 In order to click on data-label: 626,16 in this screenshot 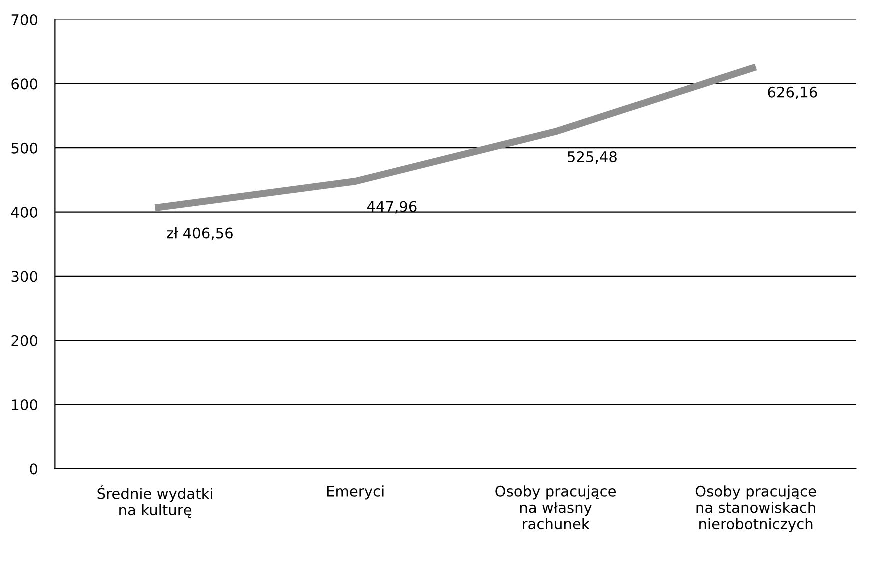, I will do `click(793, 93)`.